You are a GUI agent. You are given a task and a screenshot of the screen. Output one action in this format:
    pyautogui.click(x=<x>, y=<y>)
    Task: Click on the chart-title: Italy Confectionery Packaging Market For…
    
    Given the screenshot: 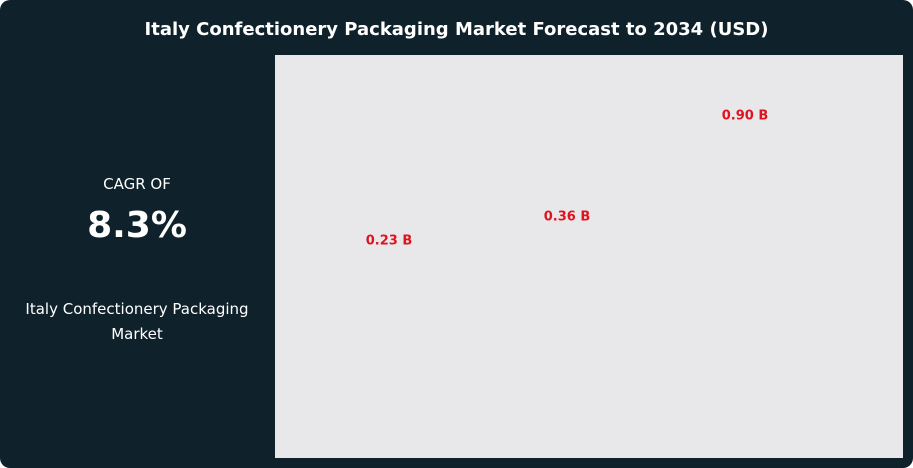 What is the action you would take?
    pyautogui.click(x=456, y=29)
    